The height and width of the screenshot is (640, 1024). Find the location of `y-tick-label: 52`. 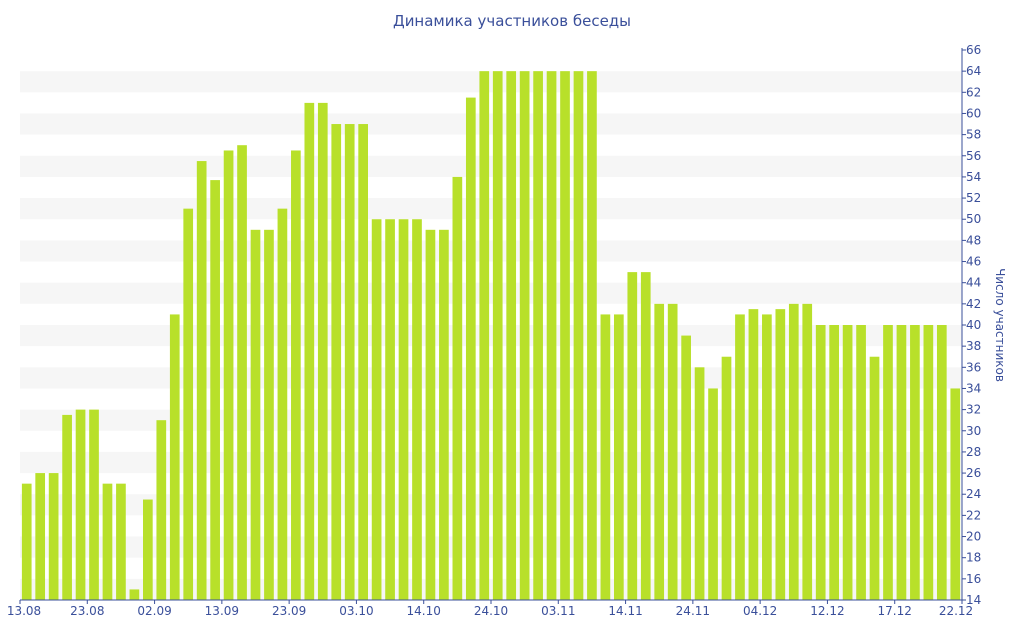

y-tick-label: 52 is located at coordinates (973, 198).